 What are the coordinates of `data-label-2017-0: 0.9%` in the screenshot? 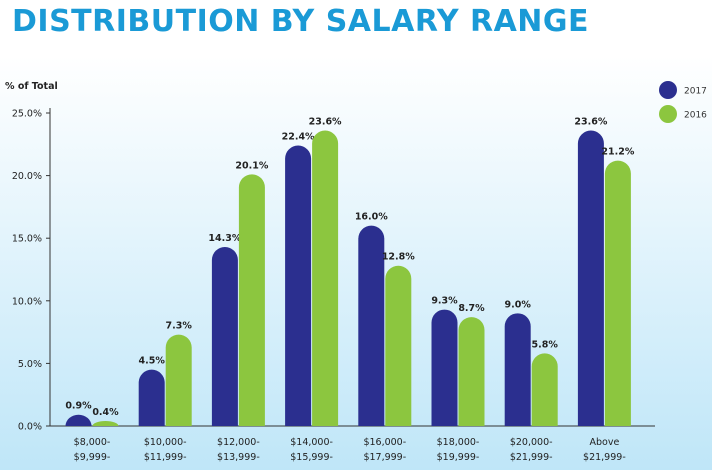 It's located at (78, 406).